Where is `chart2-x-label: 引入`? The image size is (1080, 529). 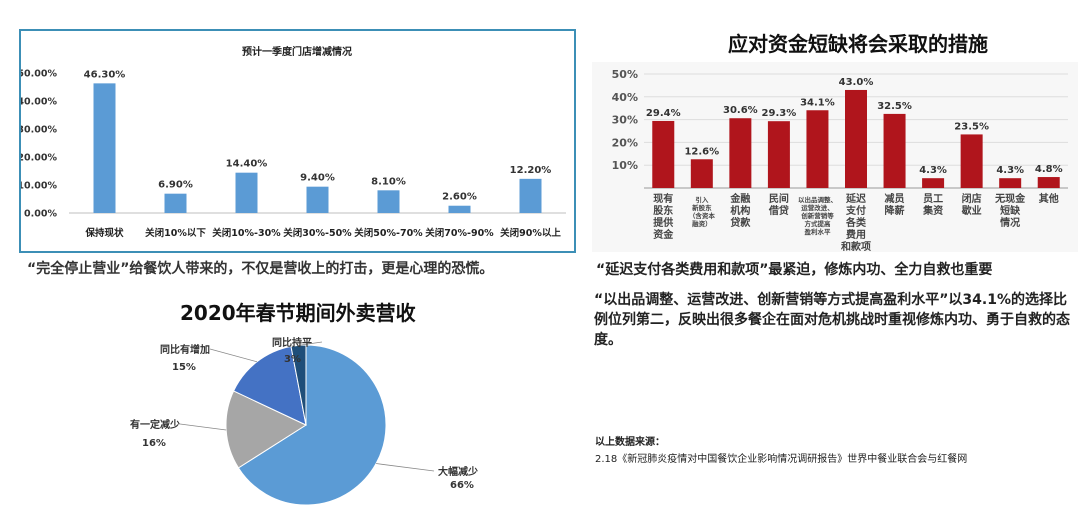 chart2-x-label: 引入 is located at coordinates (702, 199).